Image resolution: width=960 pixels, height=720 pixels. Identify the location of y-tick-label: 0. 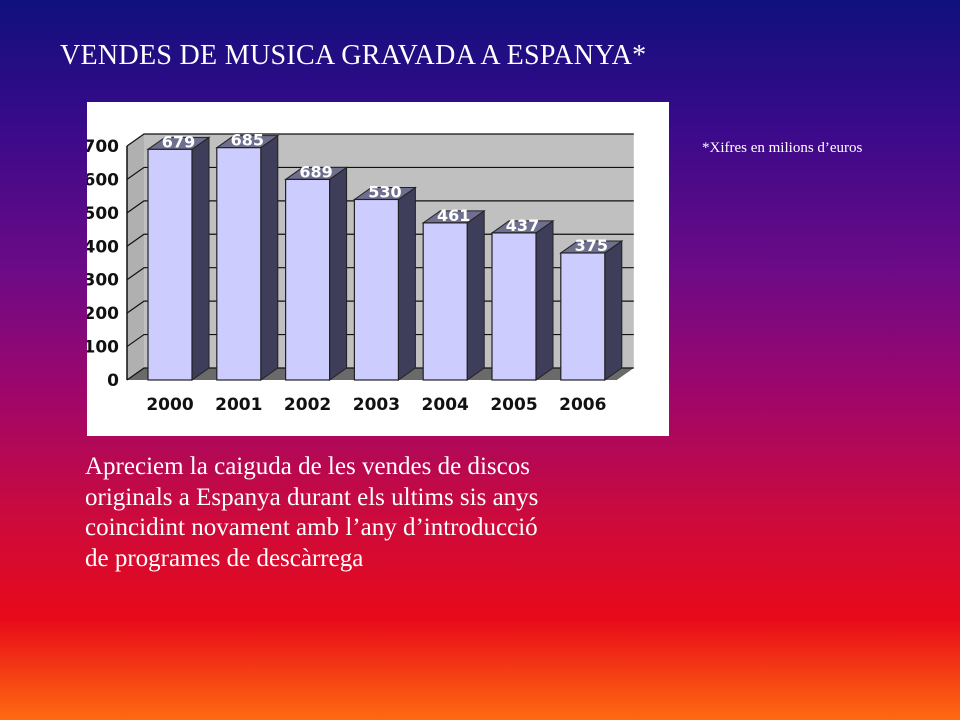
(113, 381).